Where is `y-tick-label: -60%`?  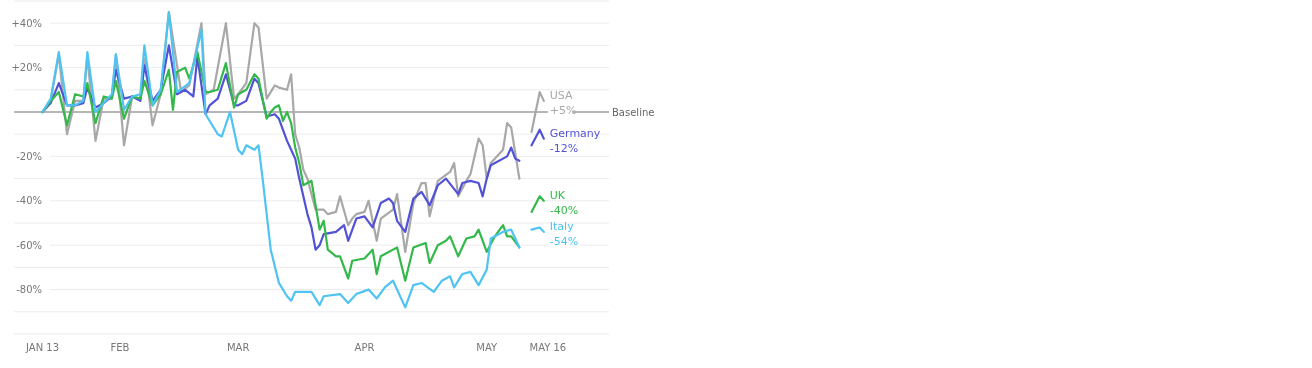 y-tick-label: -60% is located at coordinates (29, 245).